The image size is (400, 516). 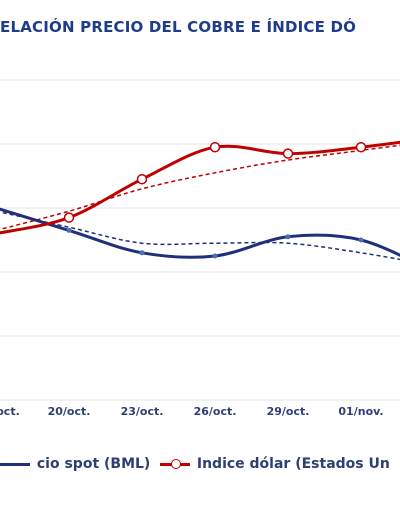 I want to click on x-tick-label: 29/oct., so click(x=288, y=411).